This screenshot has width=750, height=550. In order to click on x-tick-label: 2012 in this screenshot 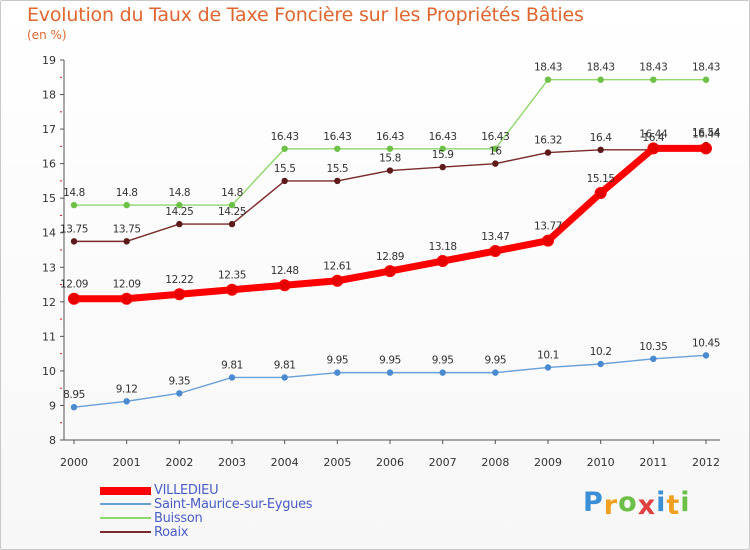, I will do `click(706, 462)`.